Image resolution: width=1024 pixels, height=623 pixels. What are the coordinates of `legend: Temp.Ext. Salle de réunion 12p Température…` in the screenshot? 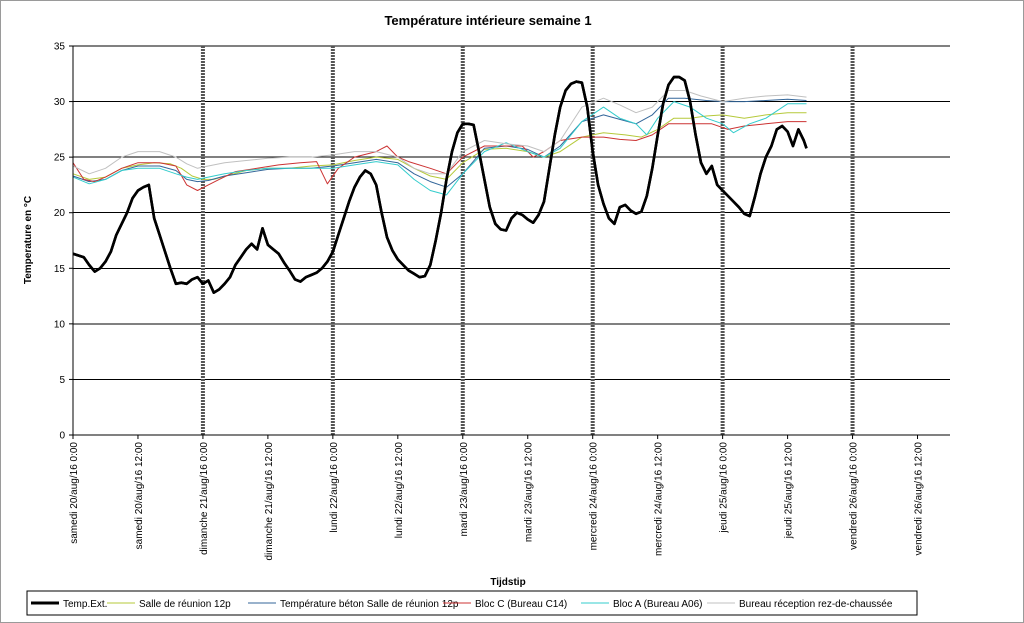 It's located at (472, 603).